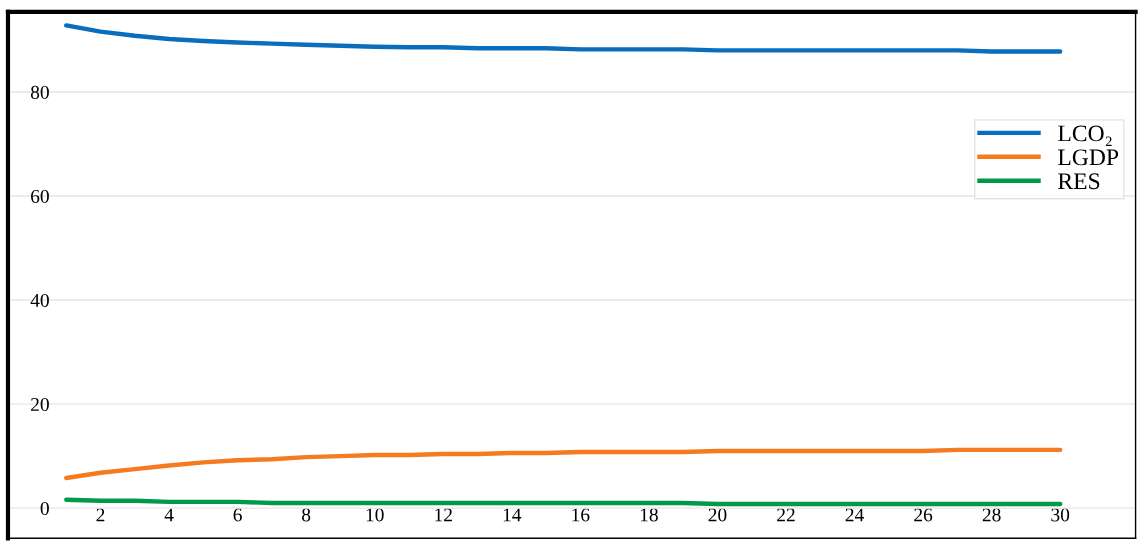 The image size is (1139, 541). I want to click on x-tick-label: 22, so click(786, 515).